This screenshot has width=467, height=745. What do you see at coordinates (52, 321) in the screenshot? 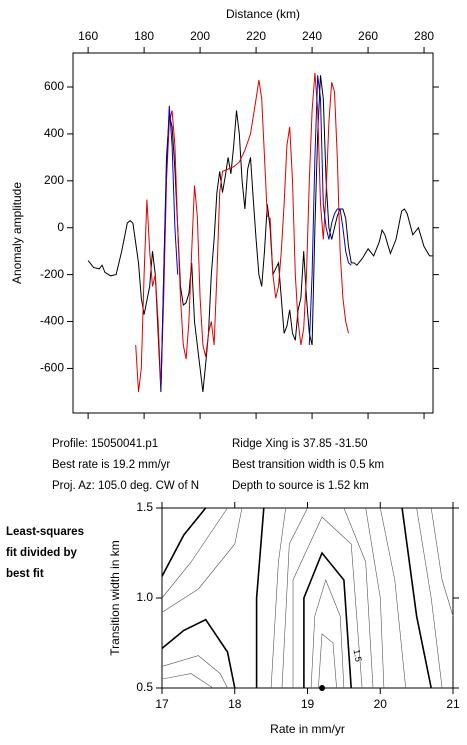
I see `y-tick-label: -400` at bounding box center [52, 321].